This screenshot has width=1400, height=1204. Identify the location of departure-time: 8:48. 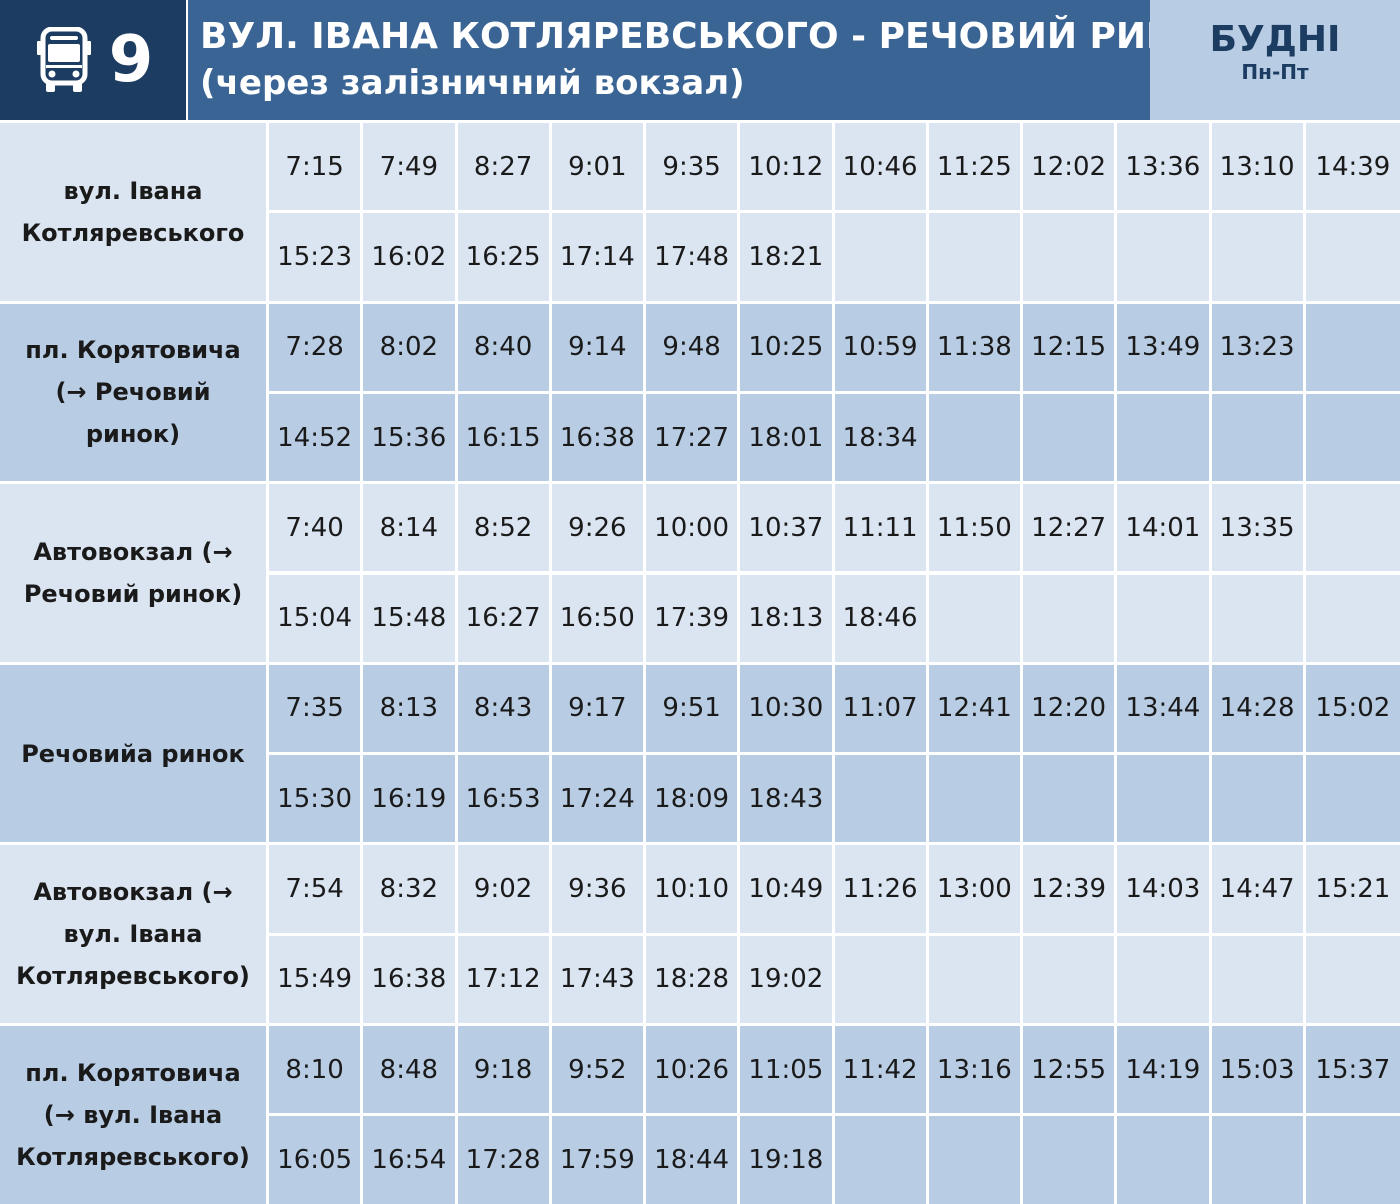
(409, 1070).